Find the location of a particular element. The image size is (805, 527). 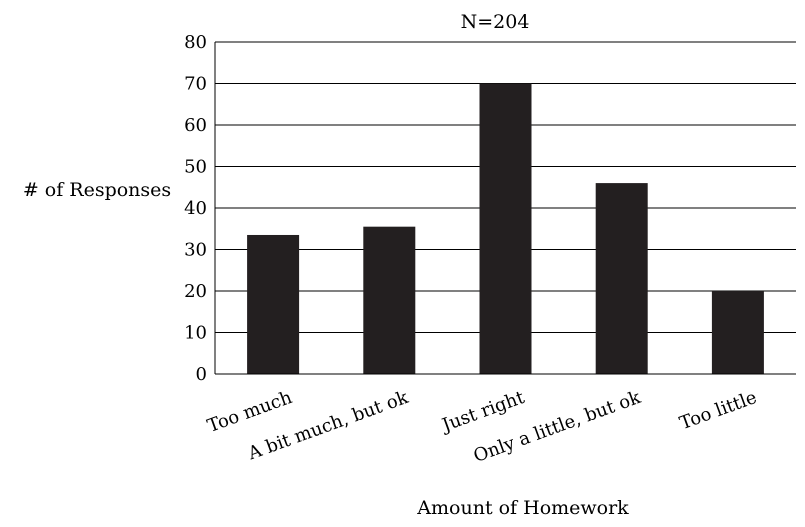

x-axis-label: Amount of Homework is located at coordinates (522, 508).